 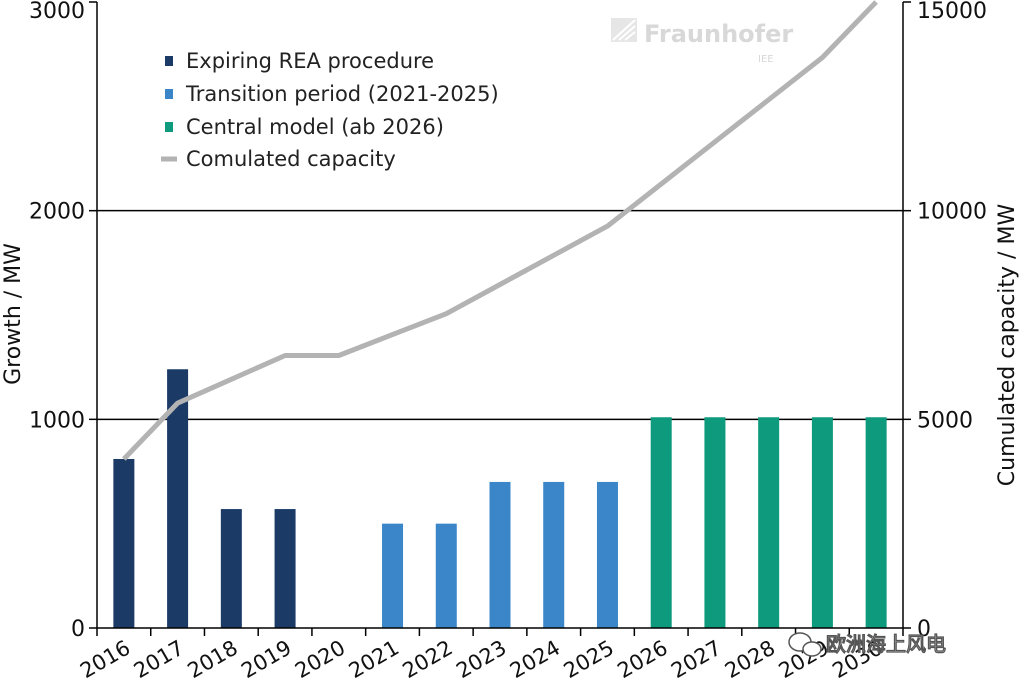 What do you see at coordinates (822, 522) in the screenshot?
I see `bar-2029` at bounding box center [822, 522].